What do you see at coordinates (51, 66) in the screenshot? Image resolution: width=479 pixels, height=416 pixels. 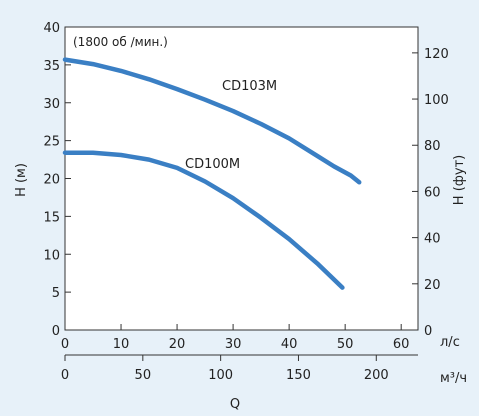 I see `left-tick-label: 35` at bounding box center [51, 66].